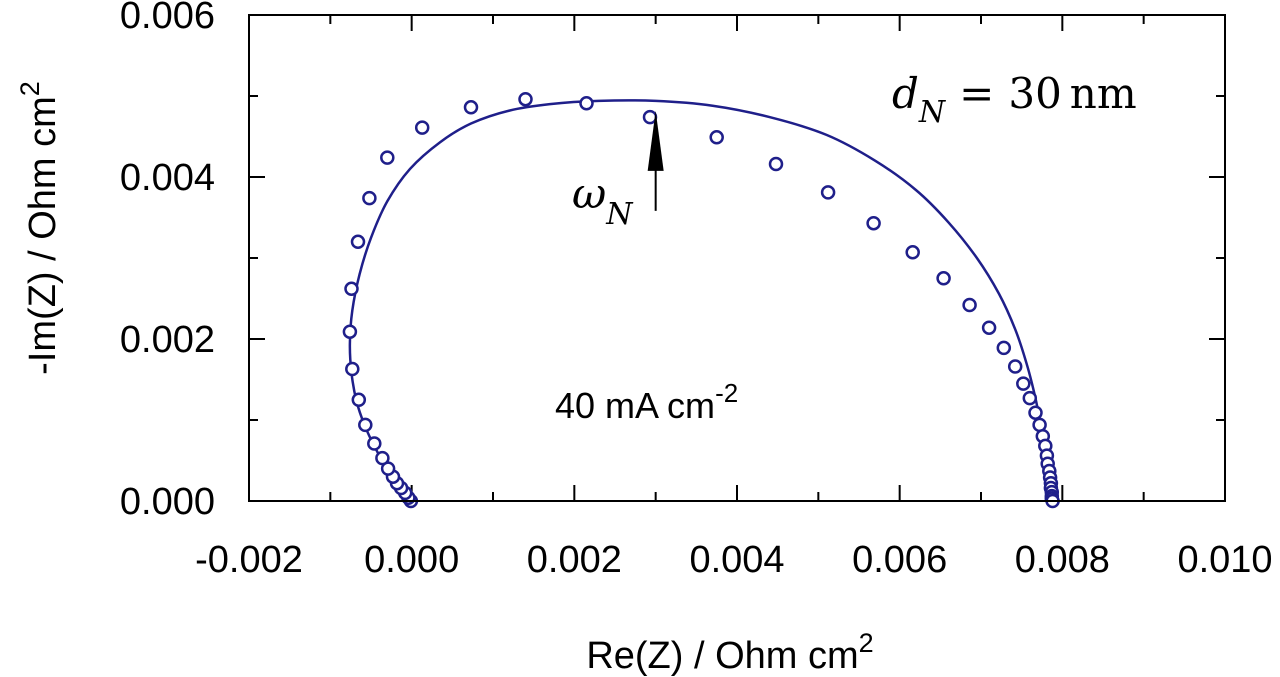  Describe the element at coordinates (167, 178) in the screenshot. I see `y-tick-label: 0.004` at that location.